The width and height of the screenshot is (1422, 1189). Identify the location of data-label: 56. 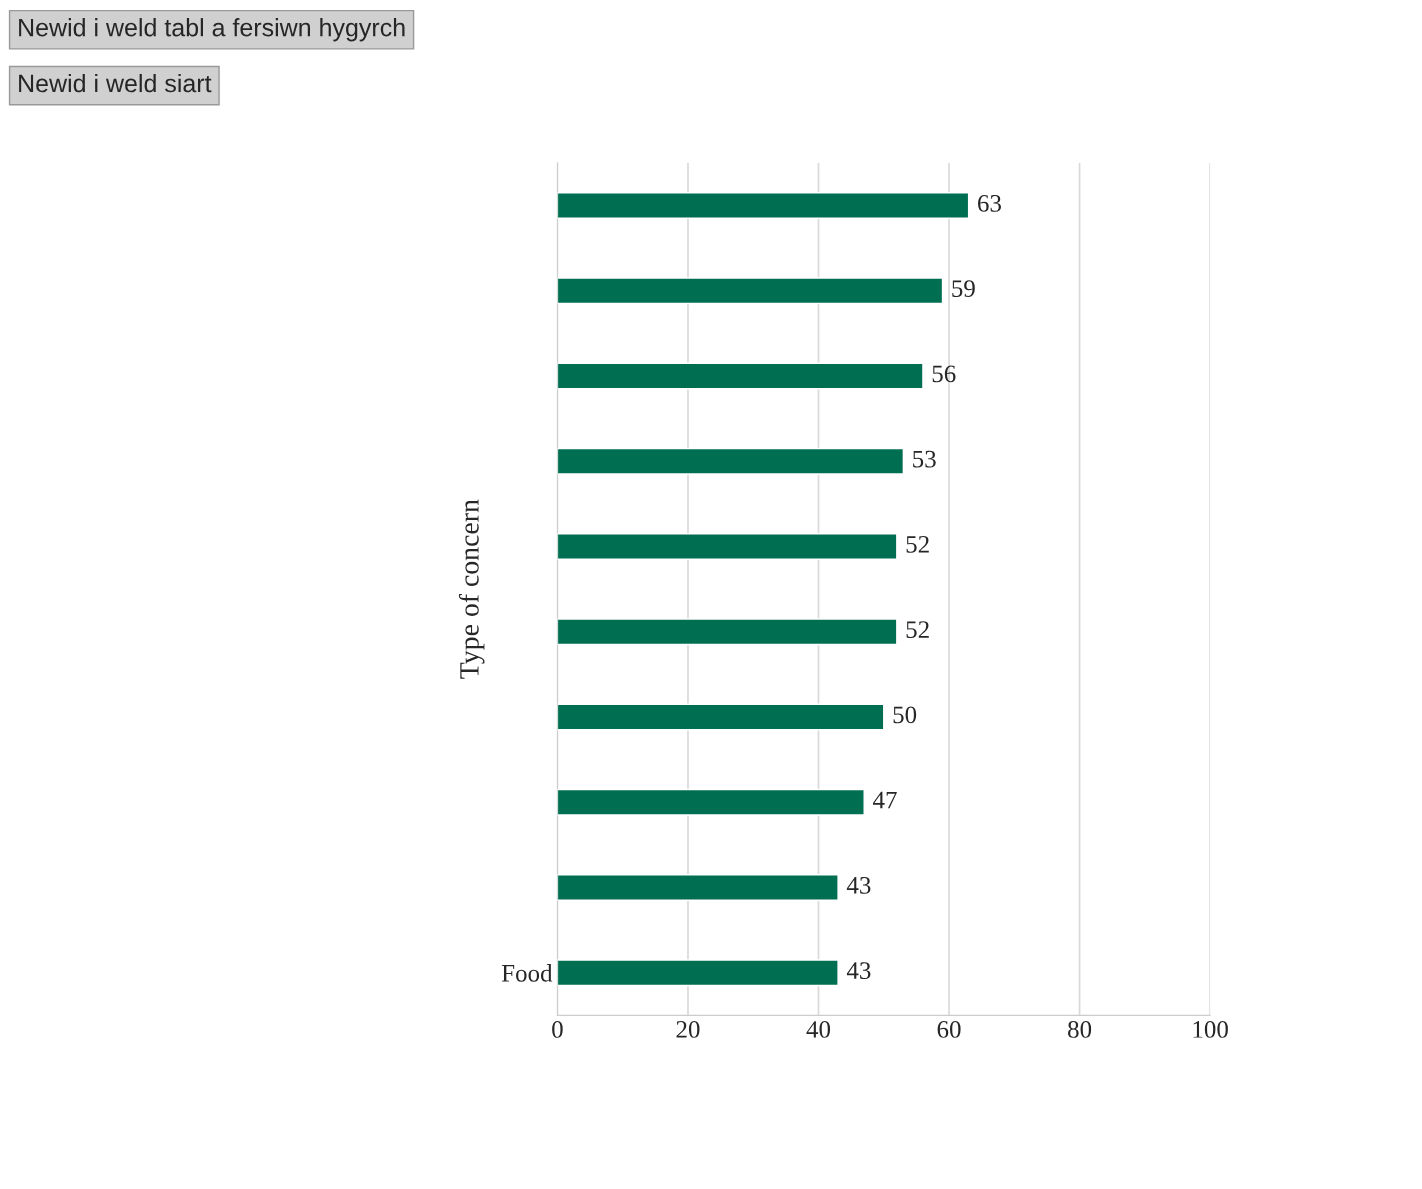
(944, 374).